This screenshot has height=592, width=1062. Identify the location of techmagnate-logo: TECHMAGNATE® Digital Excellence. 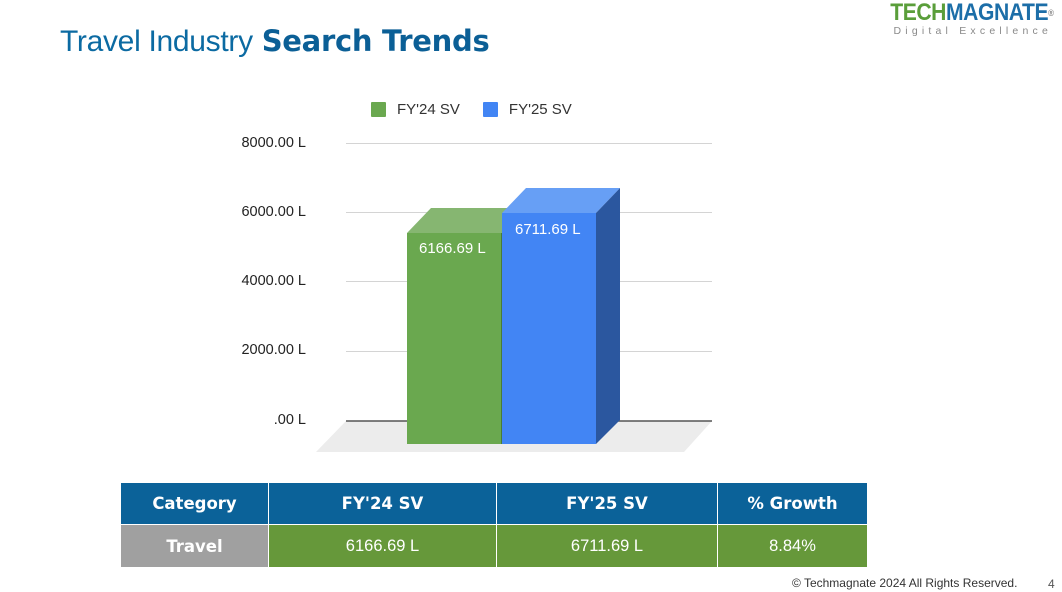
(961, 18).